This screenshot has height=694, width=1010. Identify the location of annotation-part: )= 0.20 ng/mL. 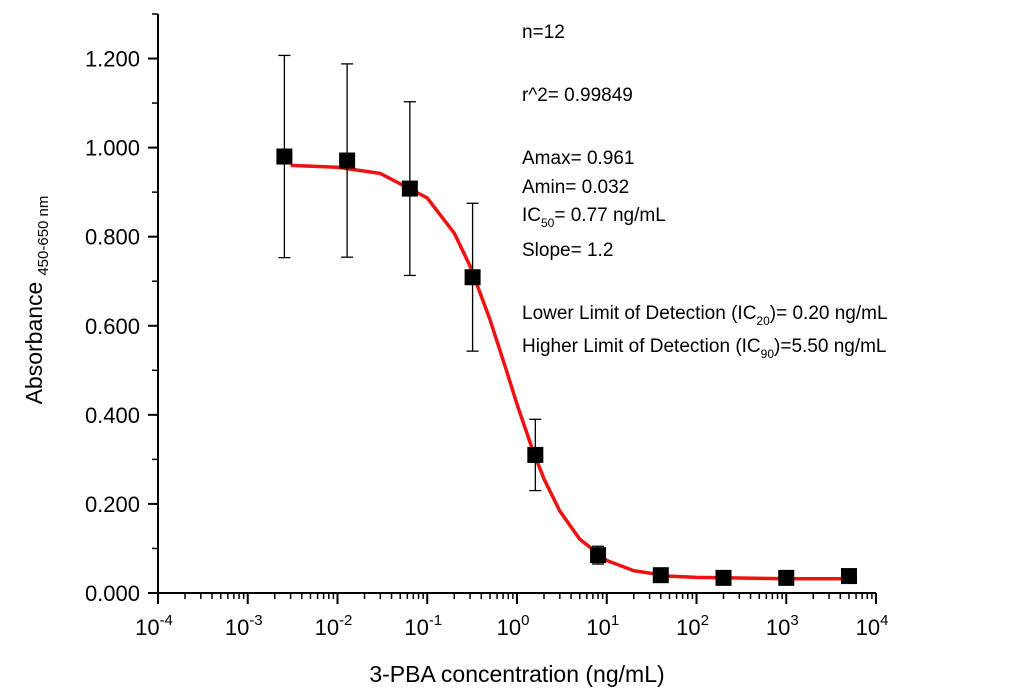
(829, 313).